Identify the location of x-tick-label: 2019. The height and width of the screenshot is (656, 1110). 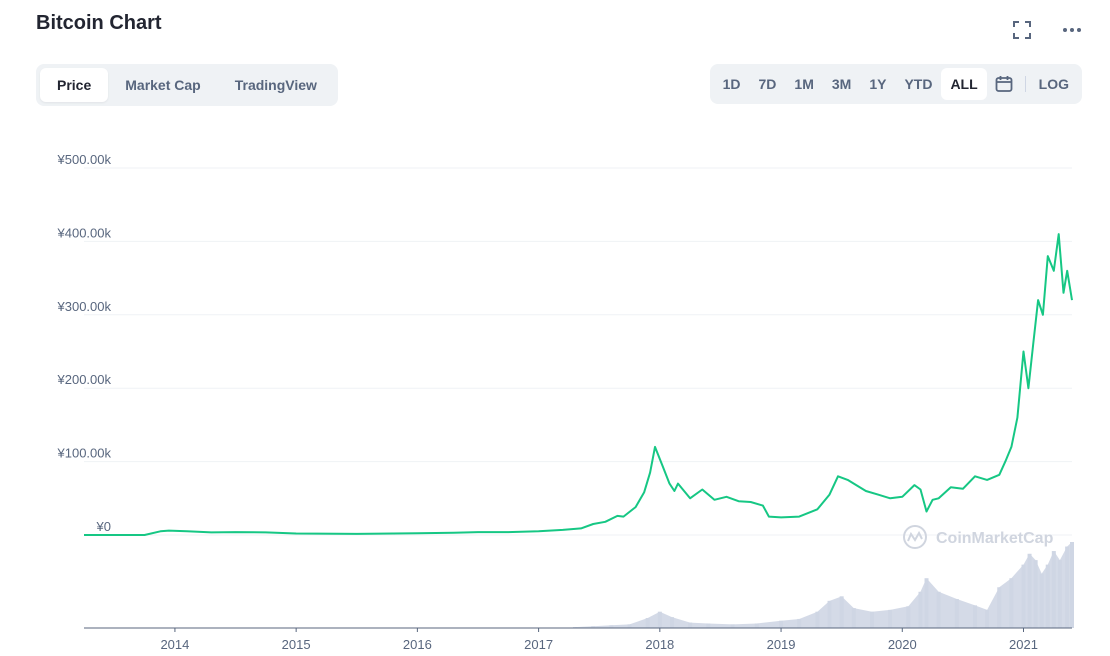
(781, 644).